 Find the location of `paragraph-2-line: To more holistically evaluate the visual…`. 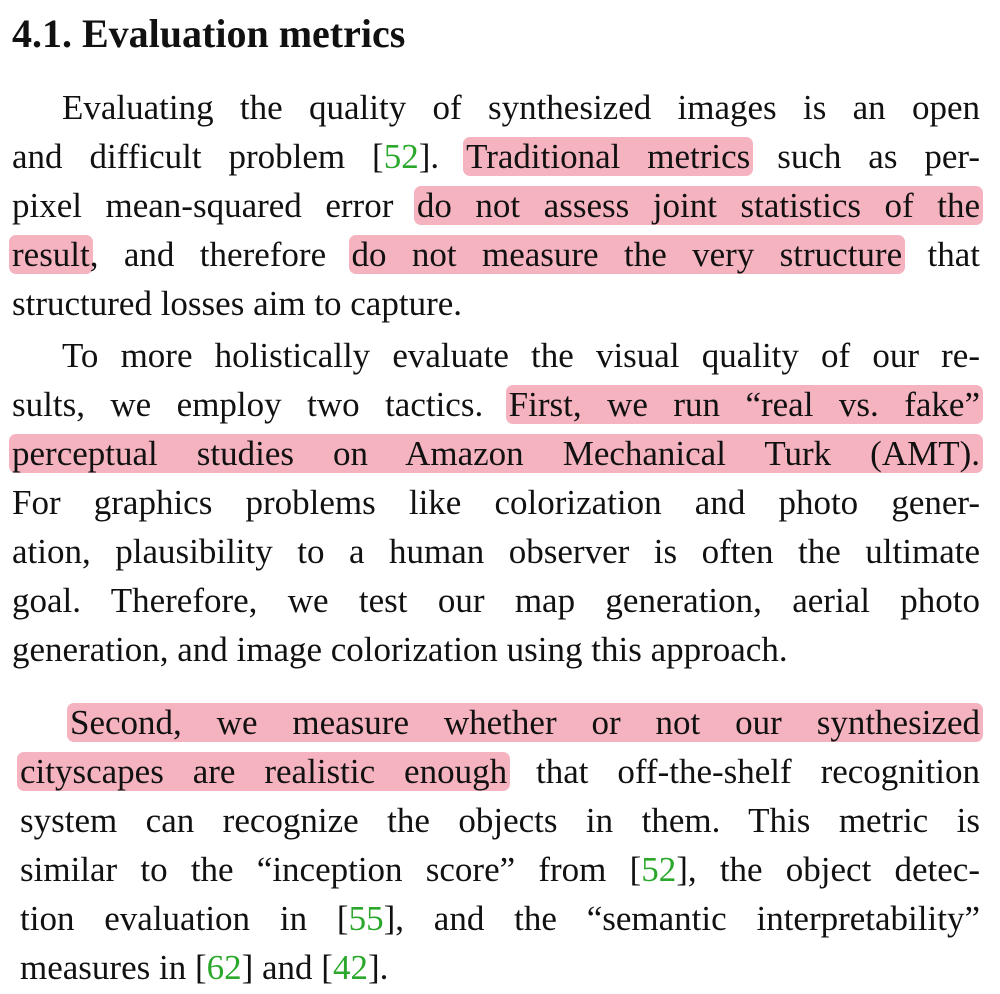

paragraph-2-line: To more holistically evaluate the visual… is located at coordinates (496, 355).